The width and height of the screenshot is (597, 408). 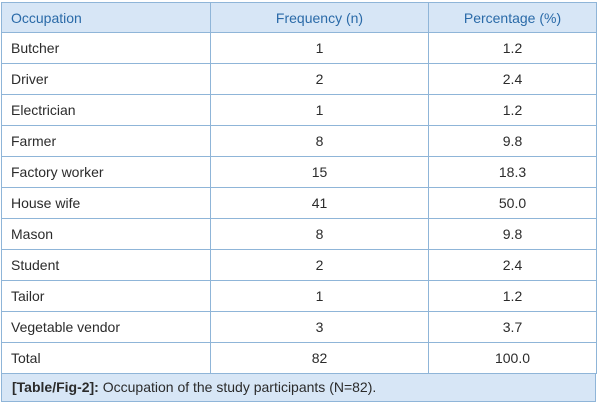 I want to click on cell-occupation: House wife, so click(x=106, y=203).